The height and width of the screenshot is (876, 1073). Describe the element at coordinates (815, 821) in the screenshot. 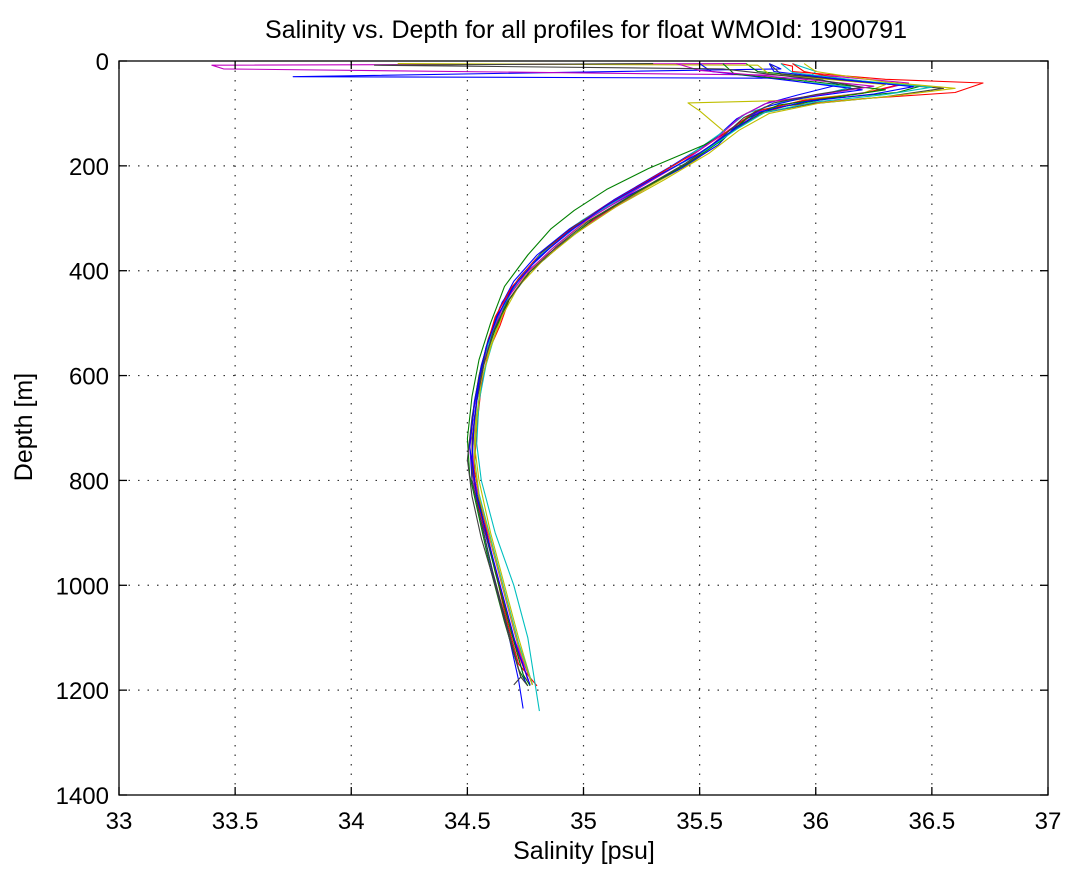

I see `x-tick-label: 36` at that location.